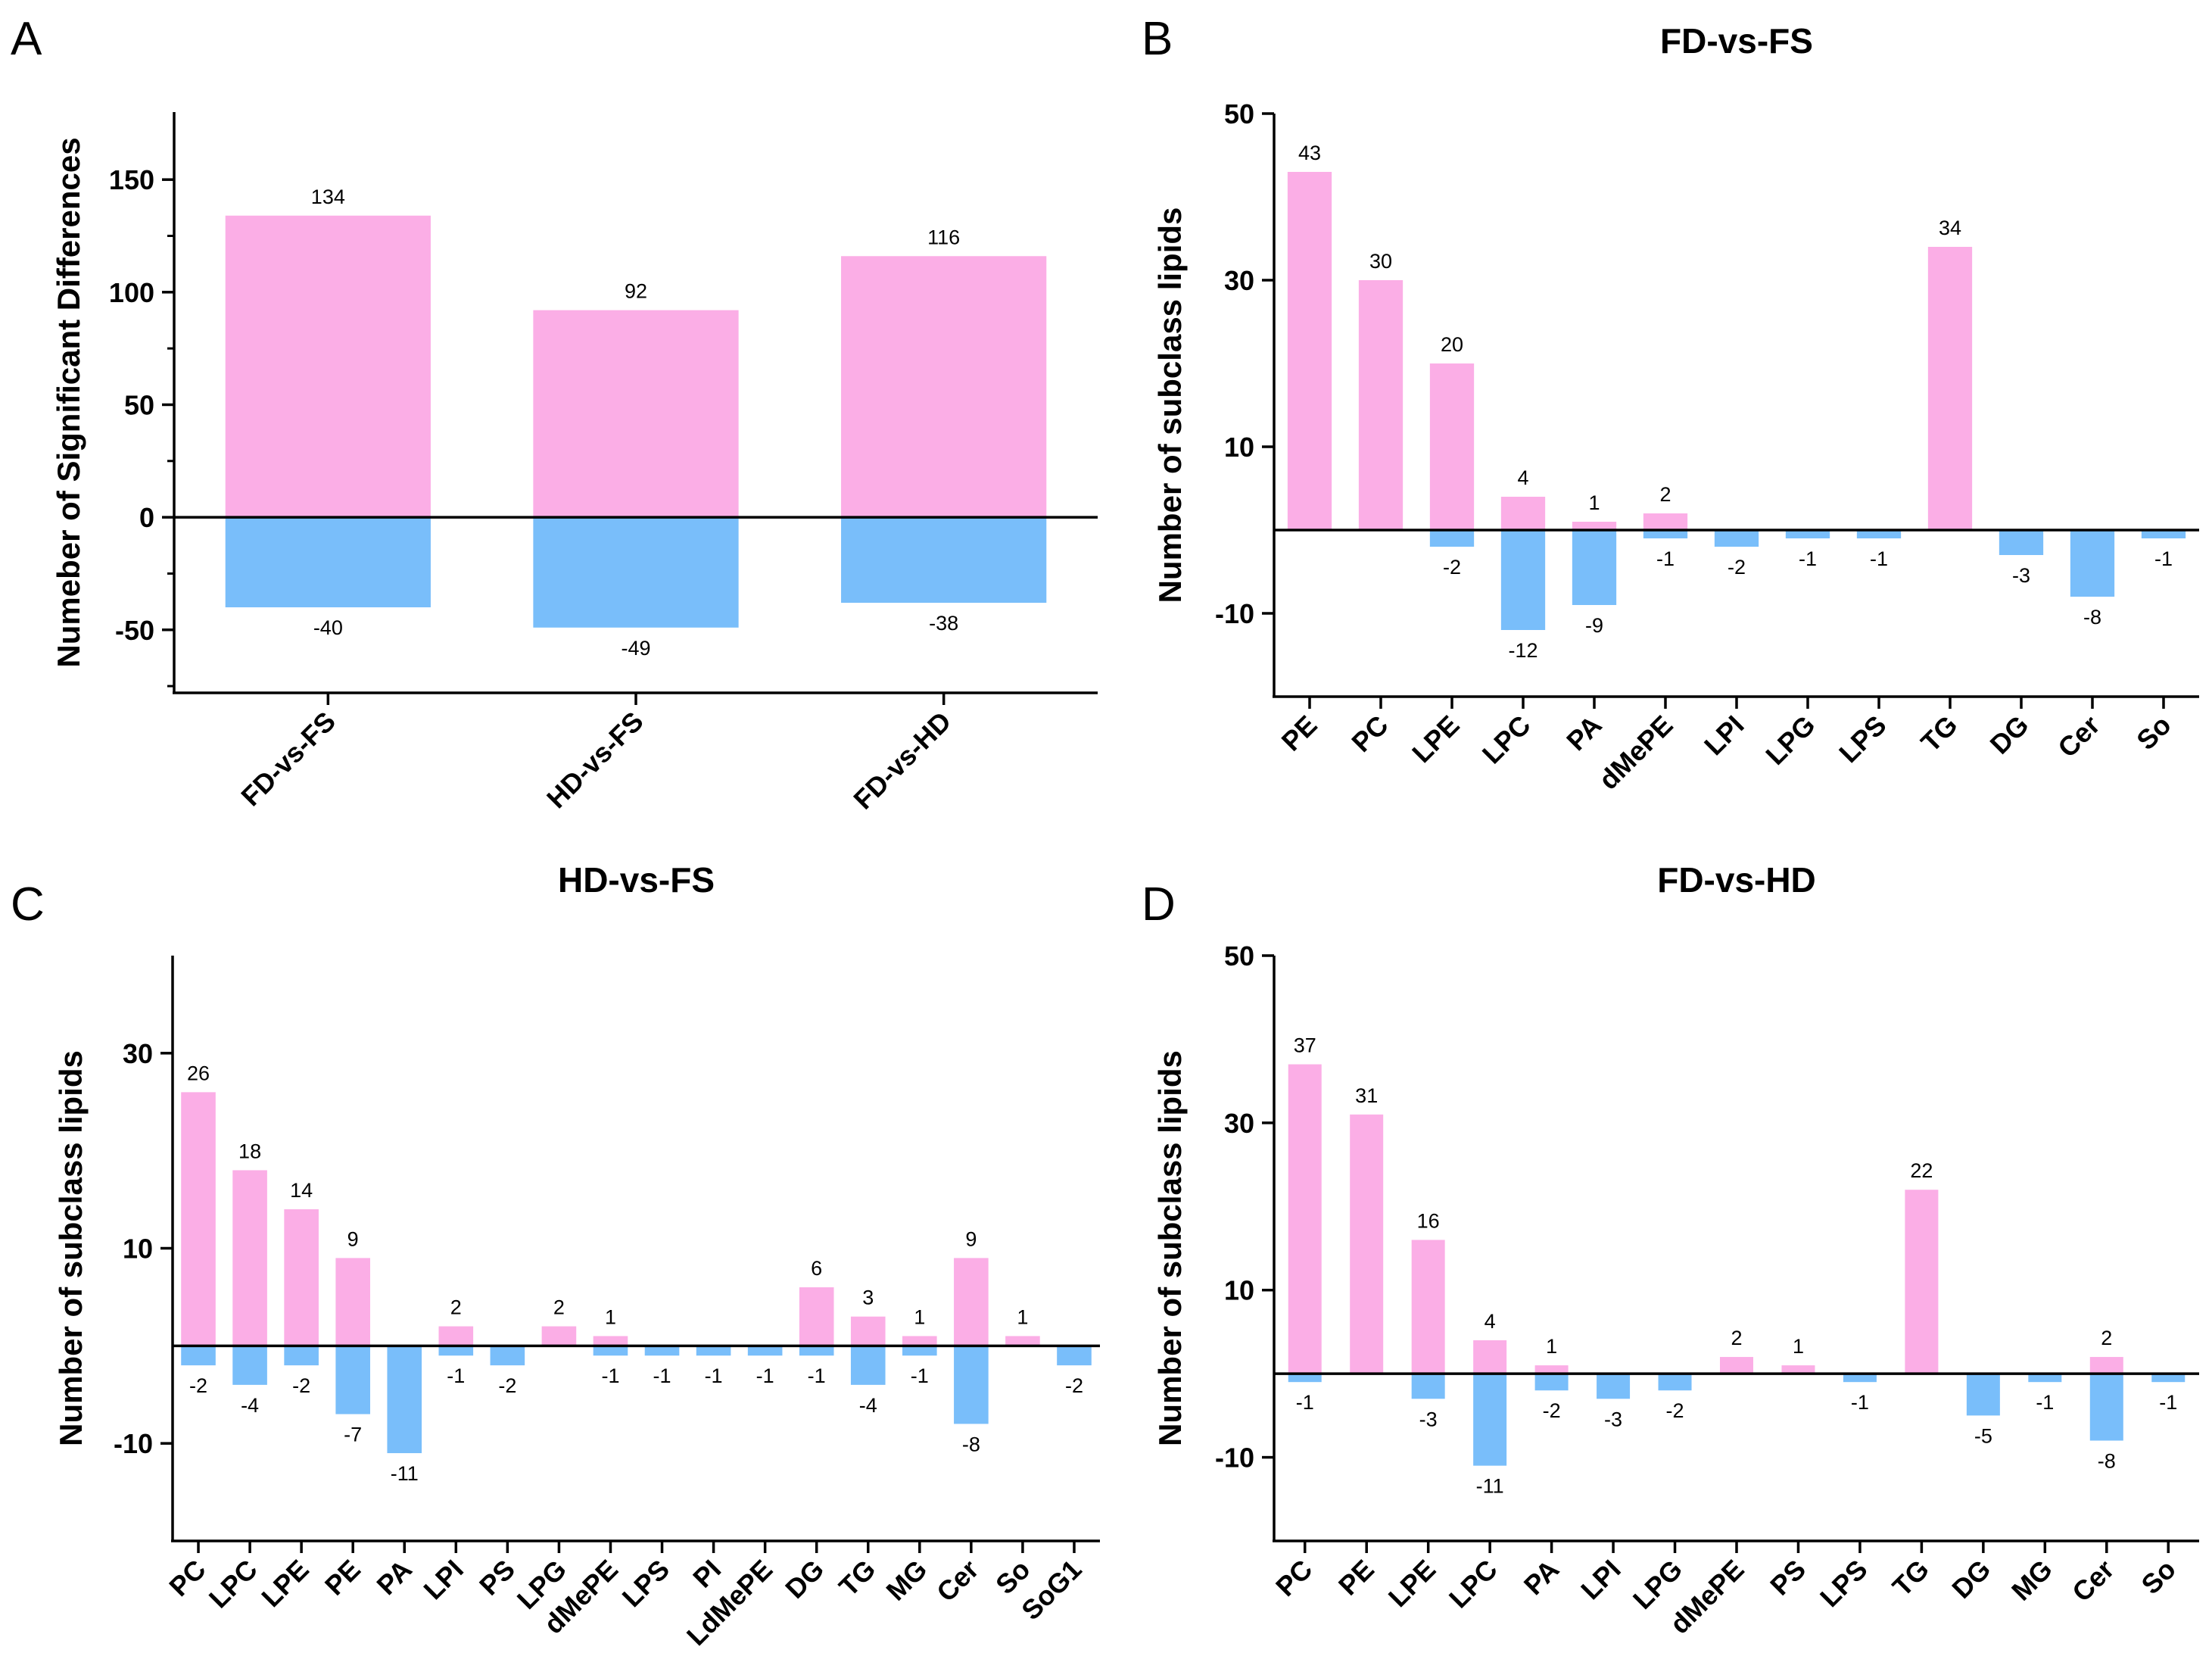 Image resolution: width=2212 pixels, height=1678 pixels. Describe the element at coordinates (1736, 880) in the screenshot. I see `panel-d-title: FD-vs-HD` at that location.